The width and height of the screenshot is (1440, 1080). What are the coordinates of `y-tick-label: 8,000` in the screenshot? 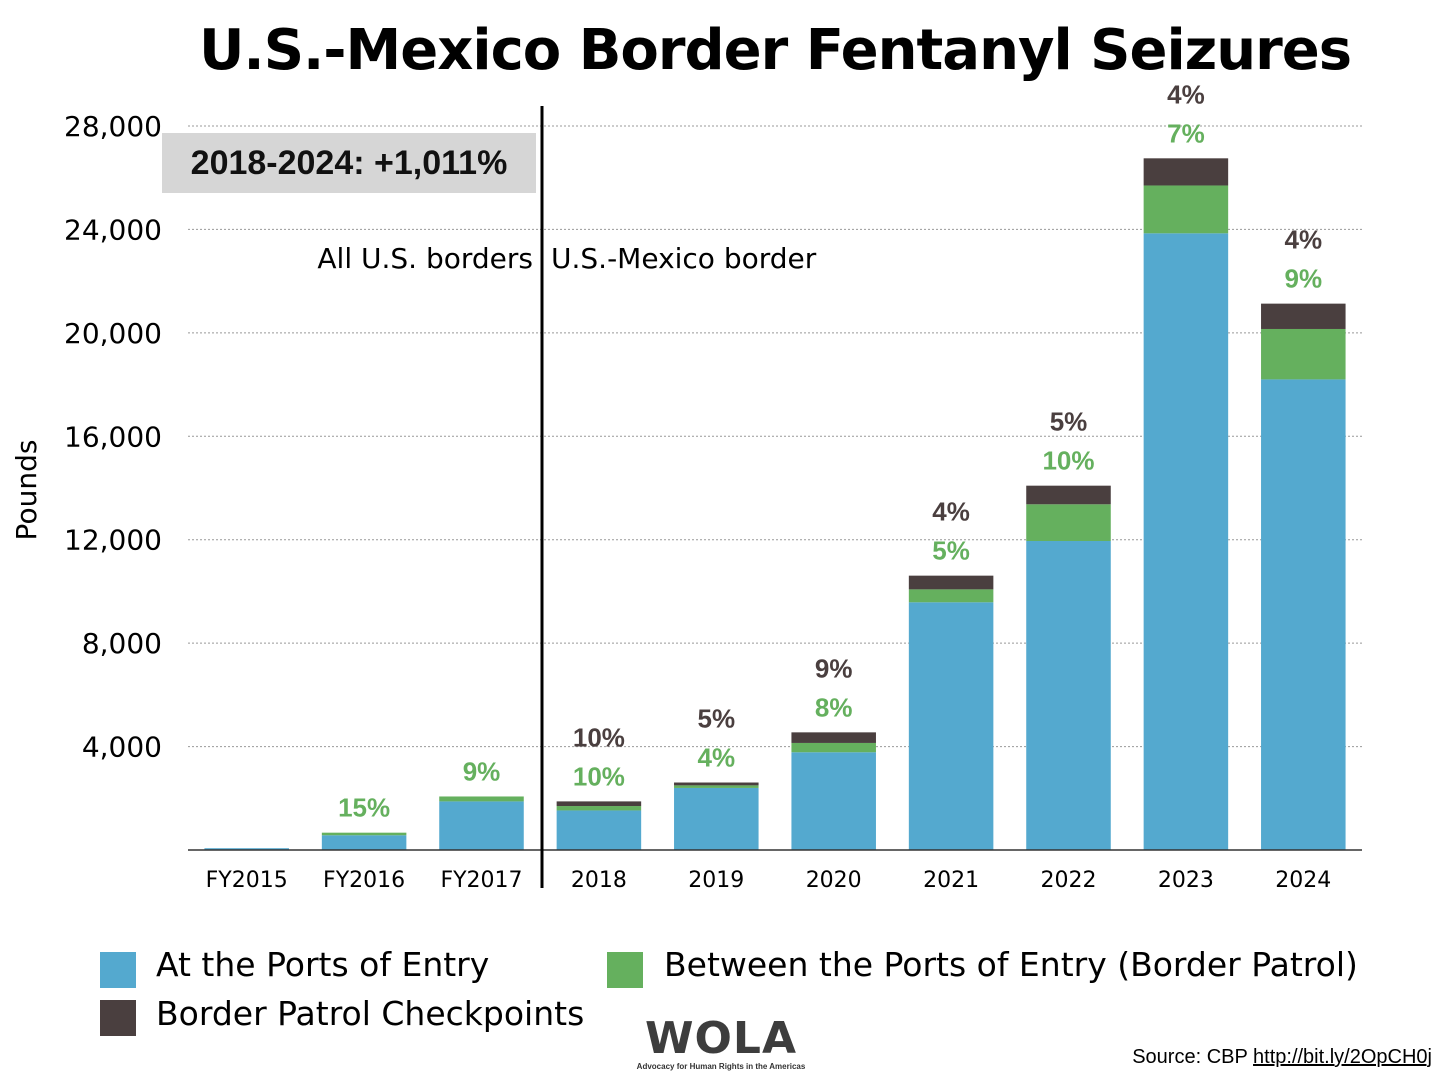 It's located at (122, 643).